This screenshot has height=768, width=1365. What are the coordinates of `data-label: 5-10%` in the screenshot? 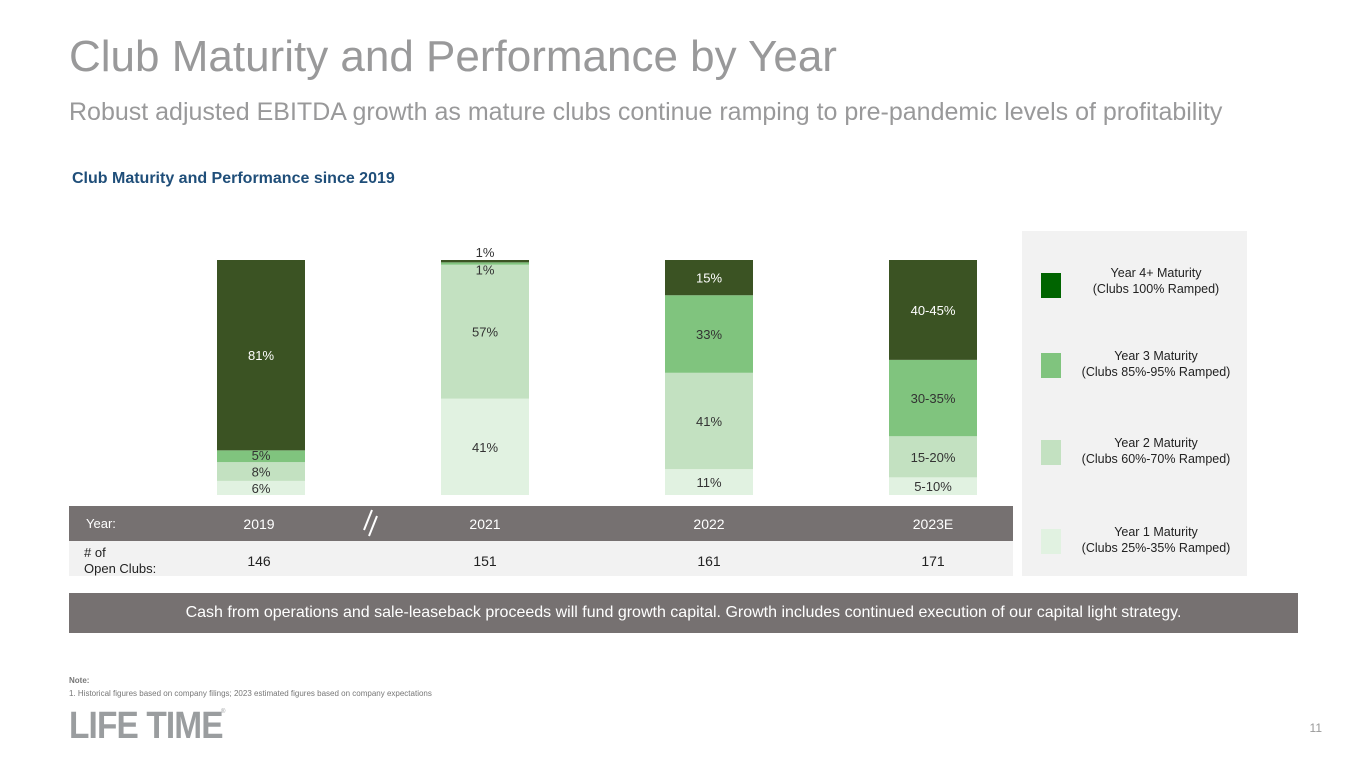 It's located at (933, 486).